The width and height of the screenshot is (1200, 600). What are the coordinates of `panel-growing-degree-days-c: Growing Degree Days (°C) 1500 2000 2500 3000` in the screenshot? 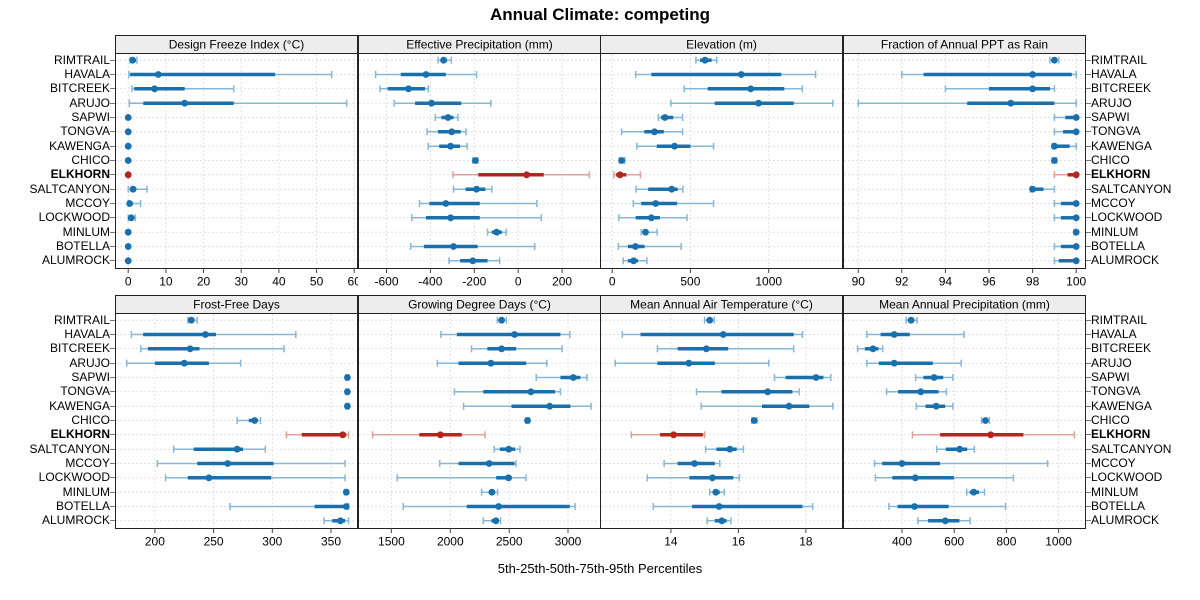 It's located at (479, 426).